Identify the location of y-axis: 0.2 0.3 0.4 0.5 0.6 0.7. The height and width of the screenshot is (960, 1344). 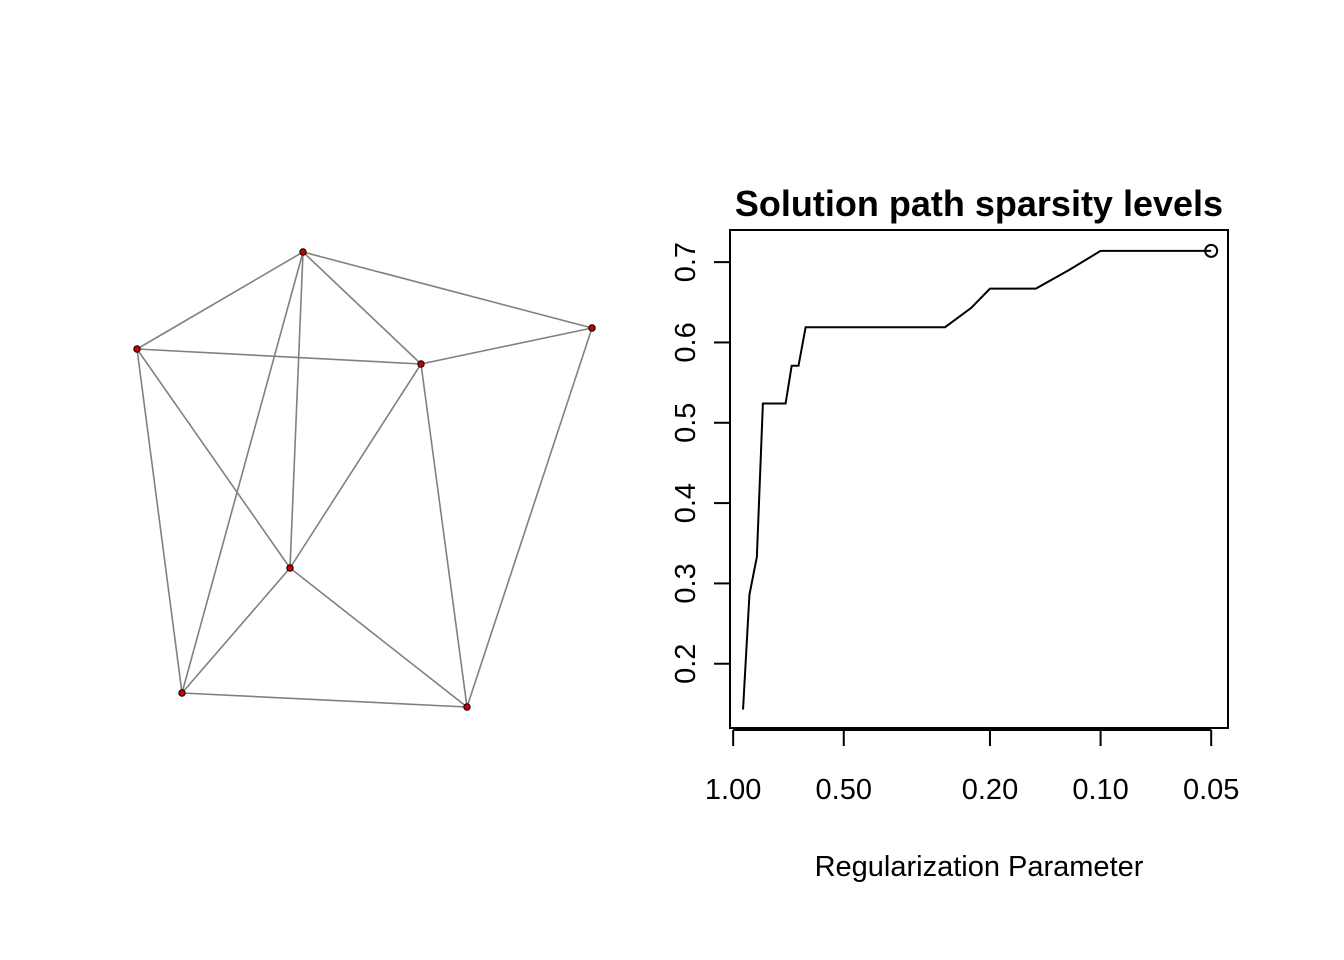
(700, 463).